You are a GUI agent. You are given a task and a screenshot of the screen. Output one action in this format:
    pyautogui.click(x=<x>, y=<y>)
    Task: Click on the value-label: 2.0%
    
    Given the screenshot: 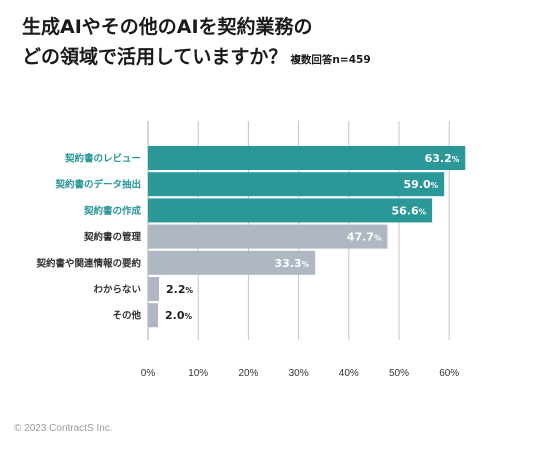 What is the action you would take?
    pyautogui.click(x=179, y=315)
    